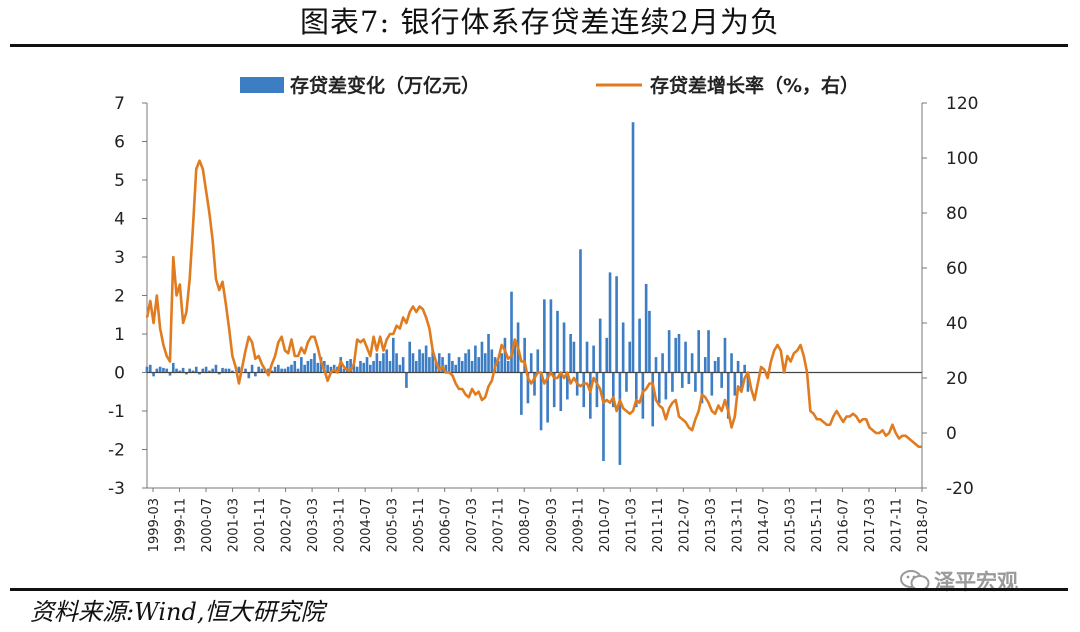  Describe the element at coordinates (631, 525) in the screenshot. I see `x-tick-label: 2011-03` at that location.